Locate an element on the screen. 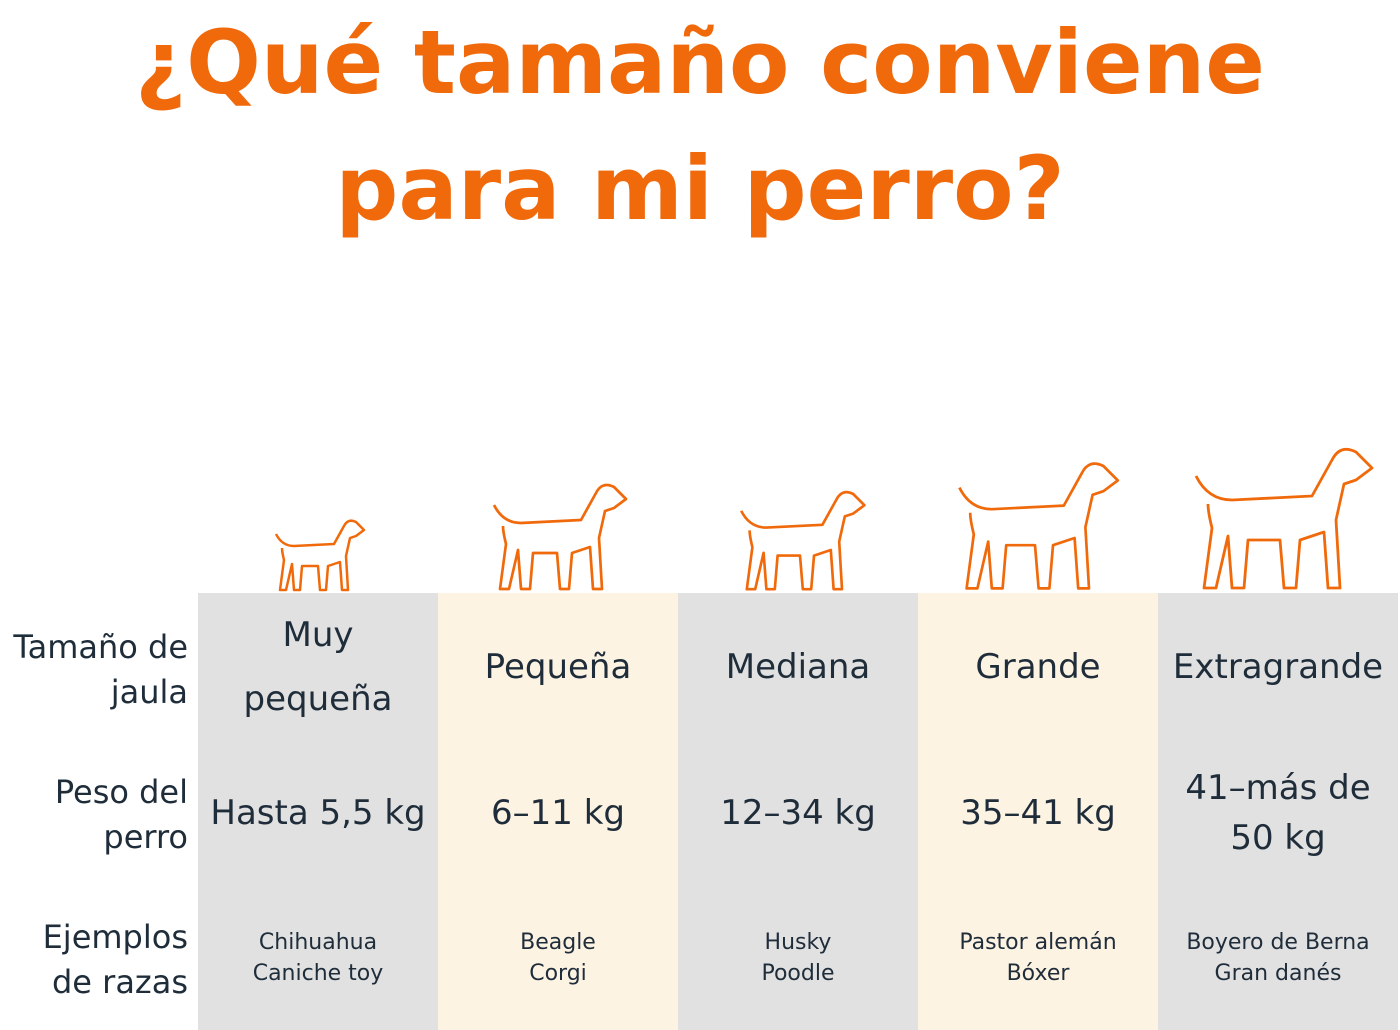  weight-cell: Hasta 5,5 kg is located at coordinates (318, 812).